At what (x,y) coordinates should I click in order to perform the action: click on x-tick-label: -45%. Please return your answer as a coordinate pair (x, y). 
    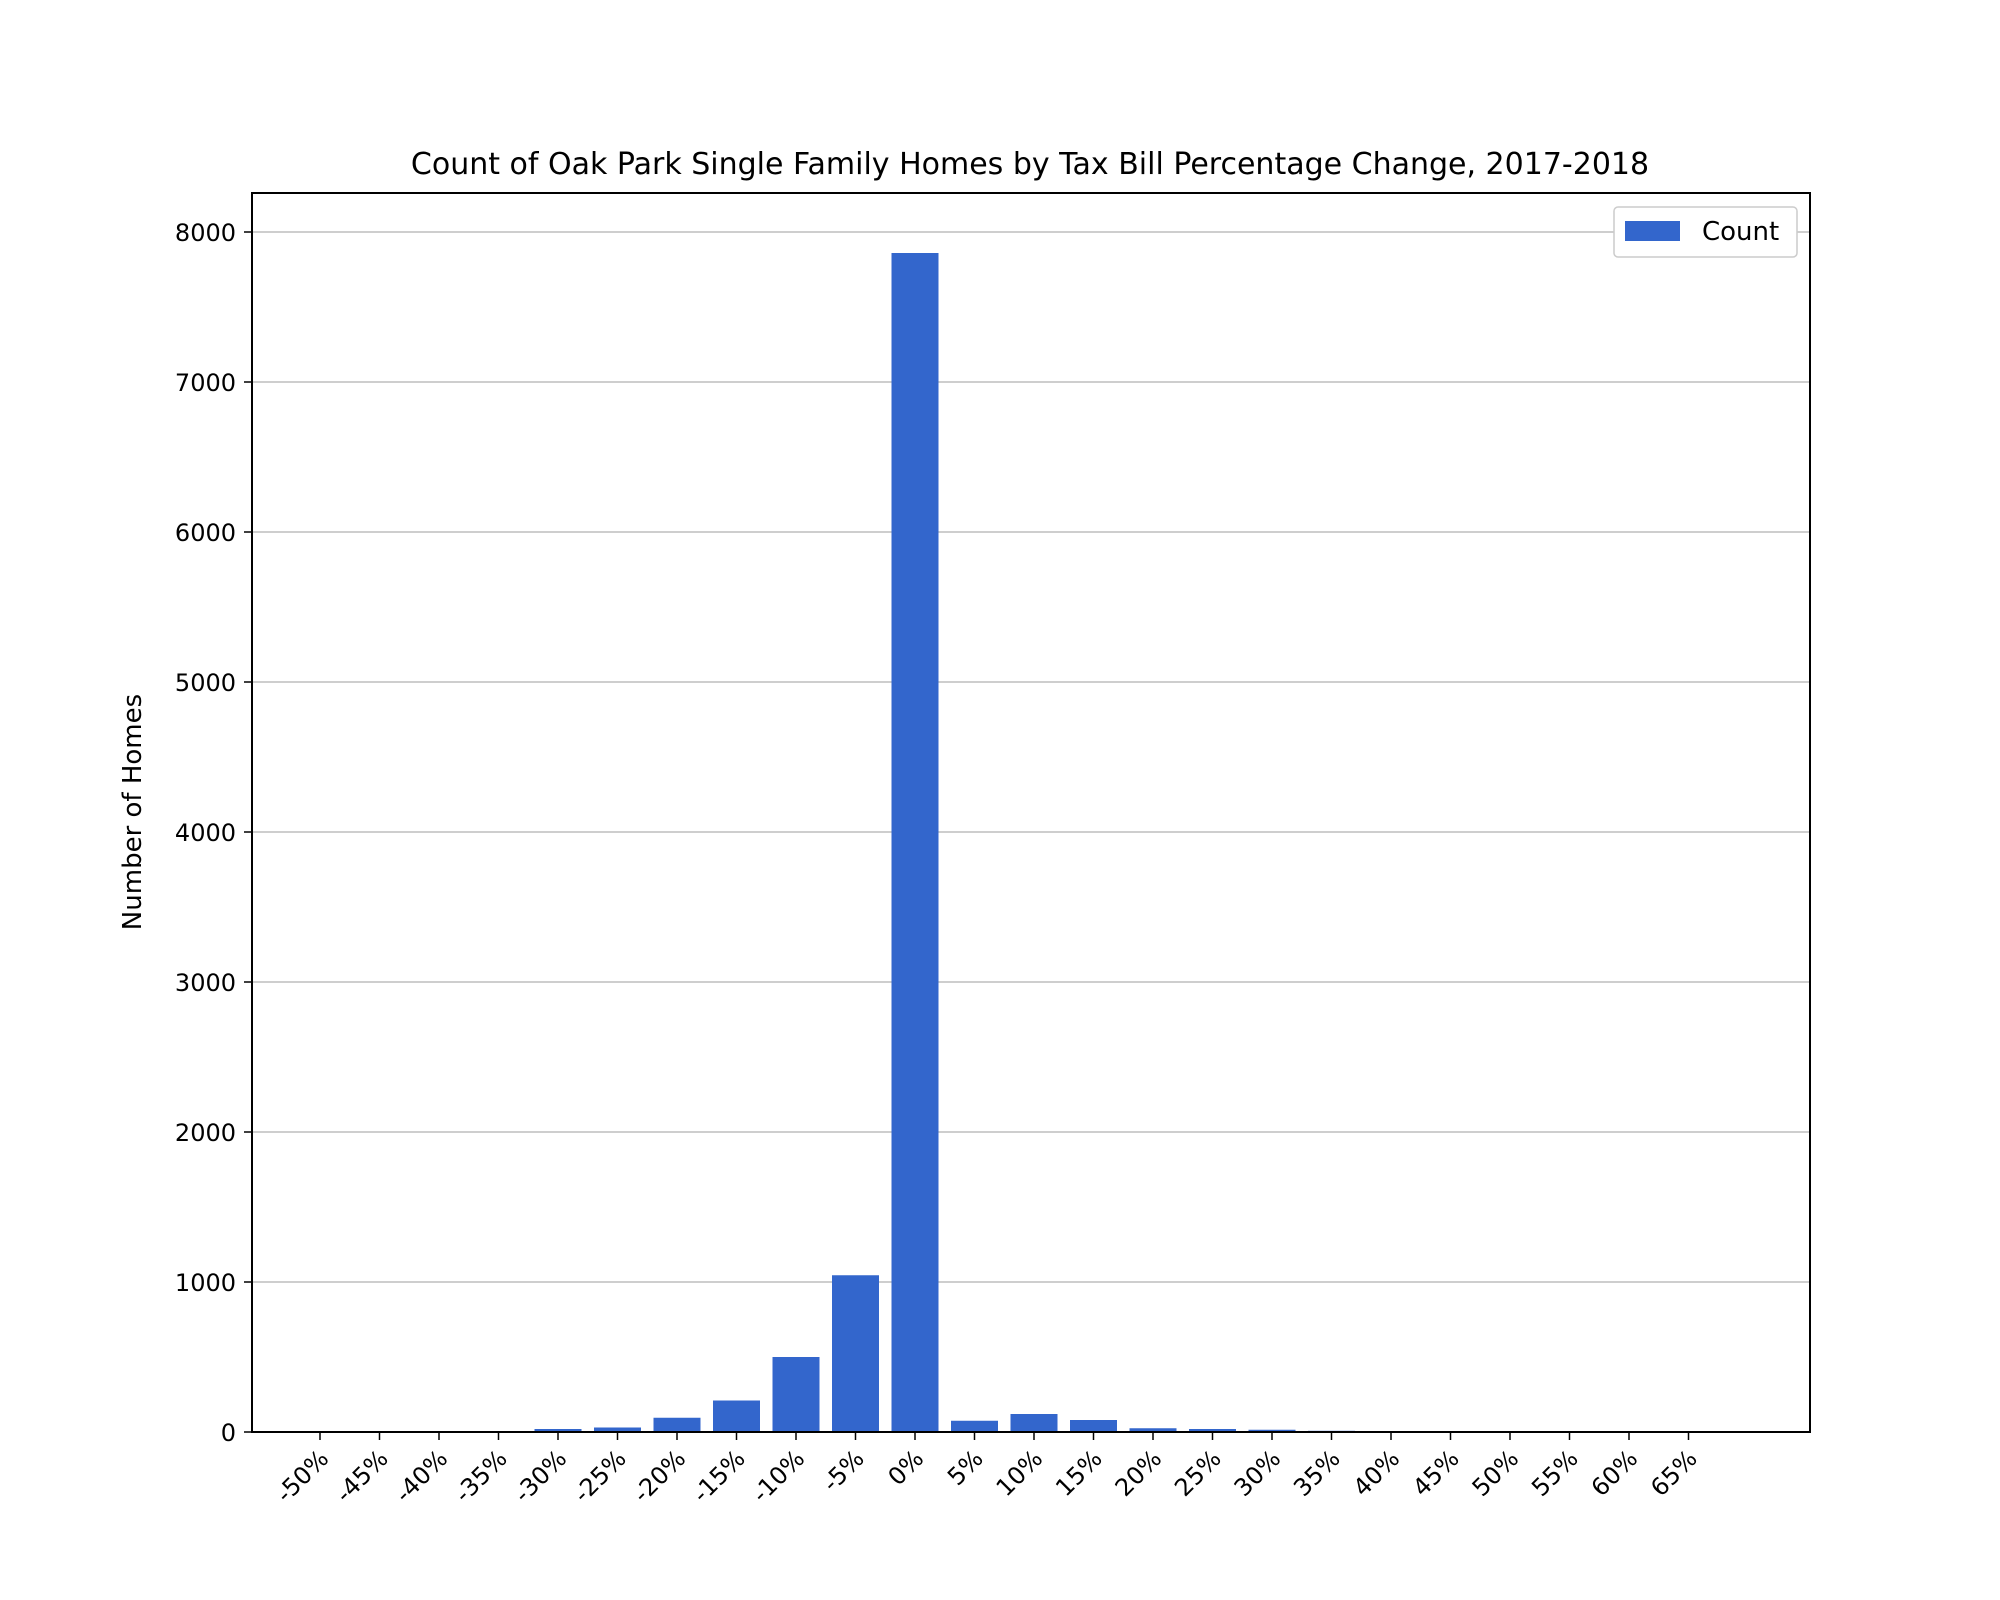
    Looking at the image, I should click on (362, 1476).